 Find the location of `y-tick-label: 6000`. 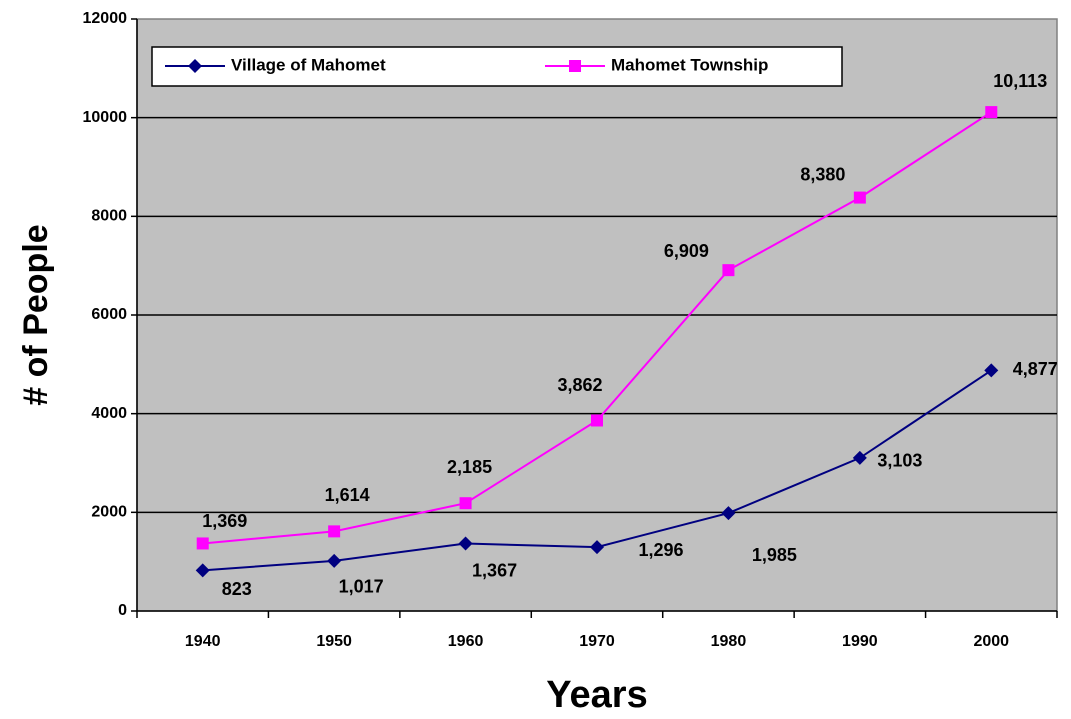

y-tick-label: 6000 is located at coordinates (109, 314).